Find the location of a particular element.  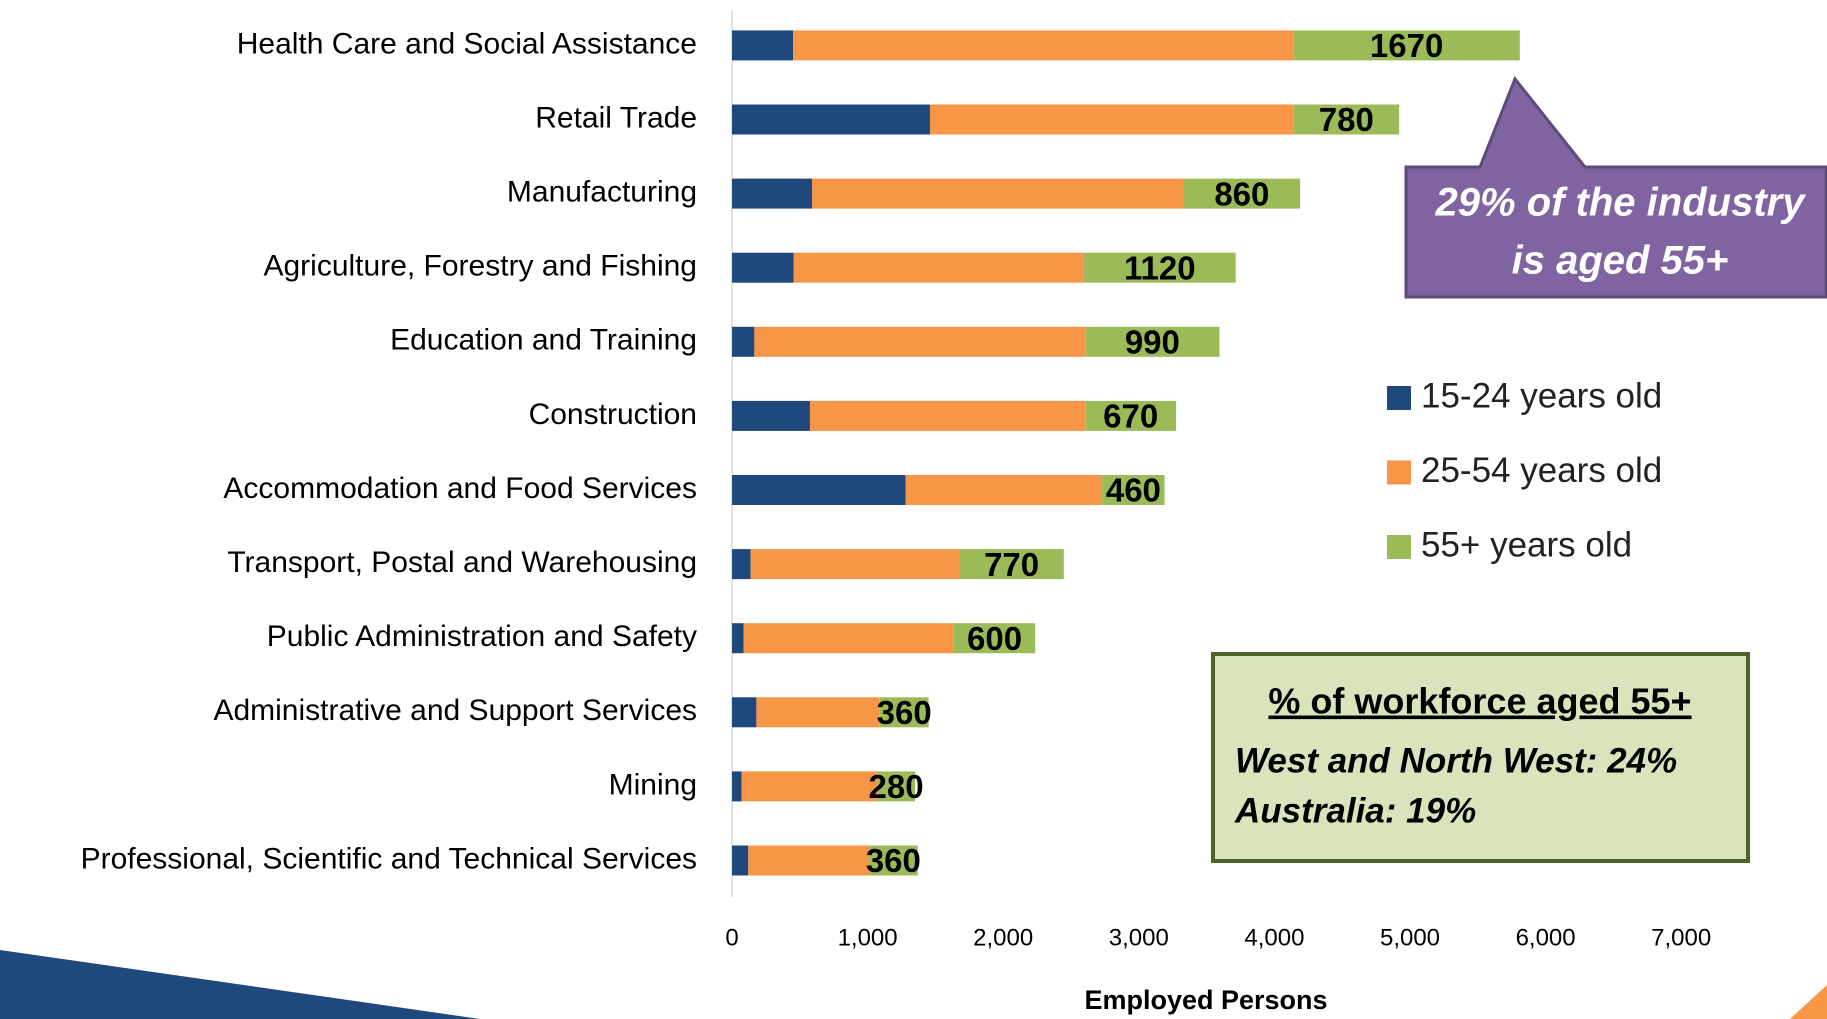

x-tick-label: 1,000 is located at coordinates (868, 937).